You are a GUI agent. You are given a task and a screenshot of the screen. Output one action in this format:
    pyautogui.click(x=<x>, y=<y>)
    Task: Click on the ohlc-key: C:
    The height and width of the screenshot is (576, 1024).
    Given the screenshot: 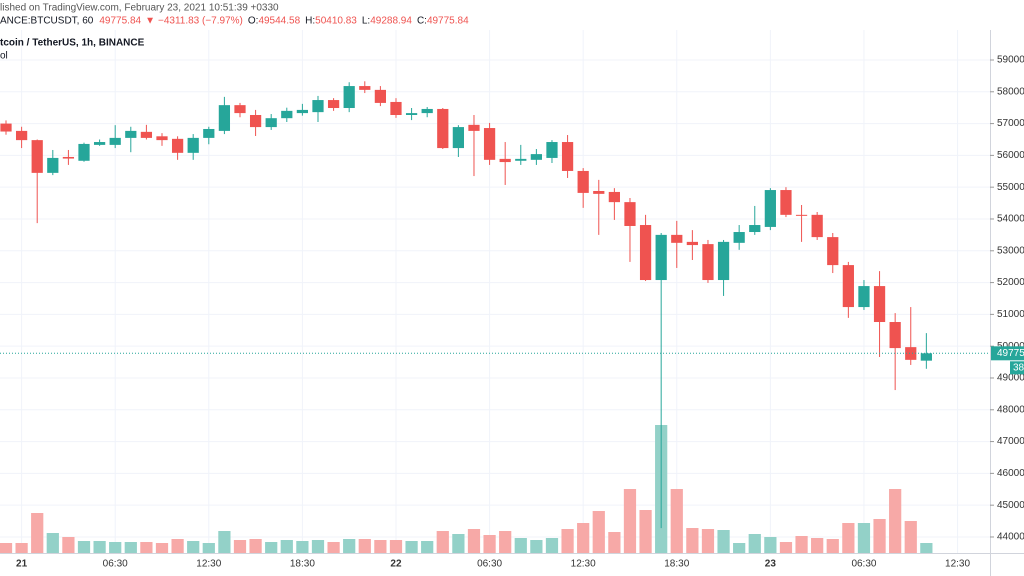 What is the action you would take?
    pyautogui.click(x=422, y=21)
    